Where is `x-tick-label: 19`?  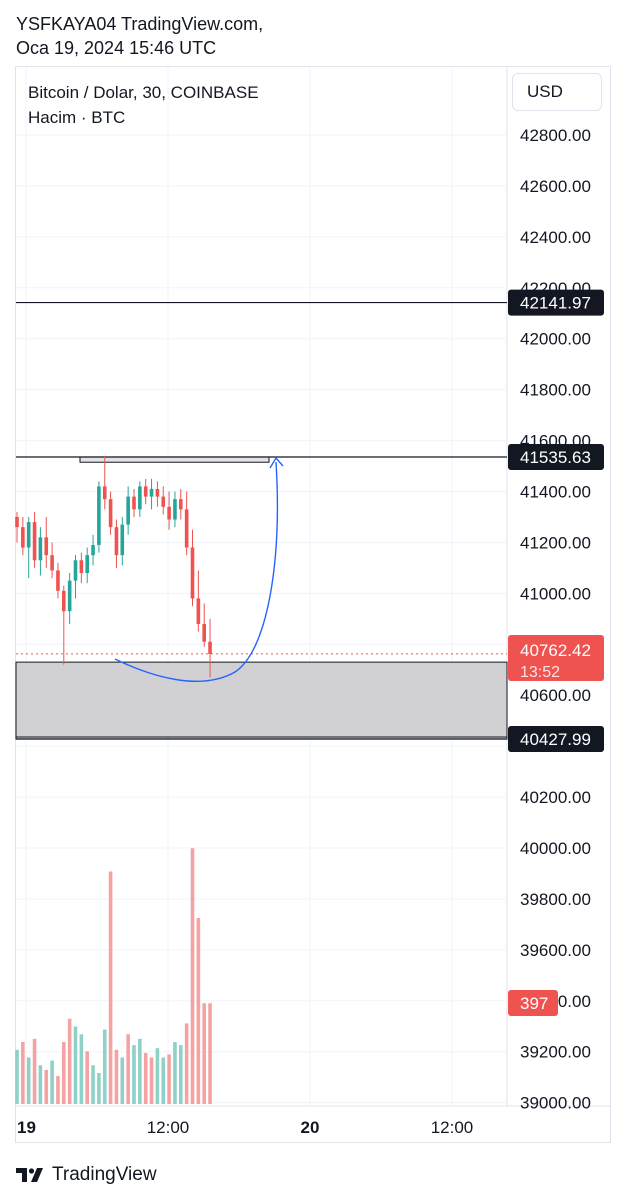 x-tick-label: 19 is located at coordinates (26, 1127).